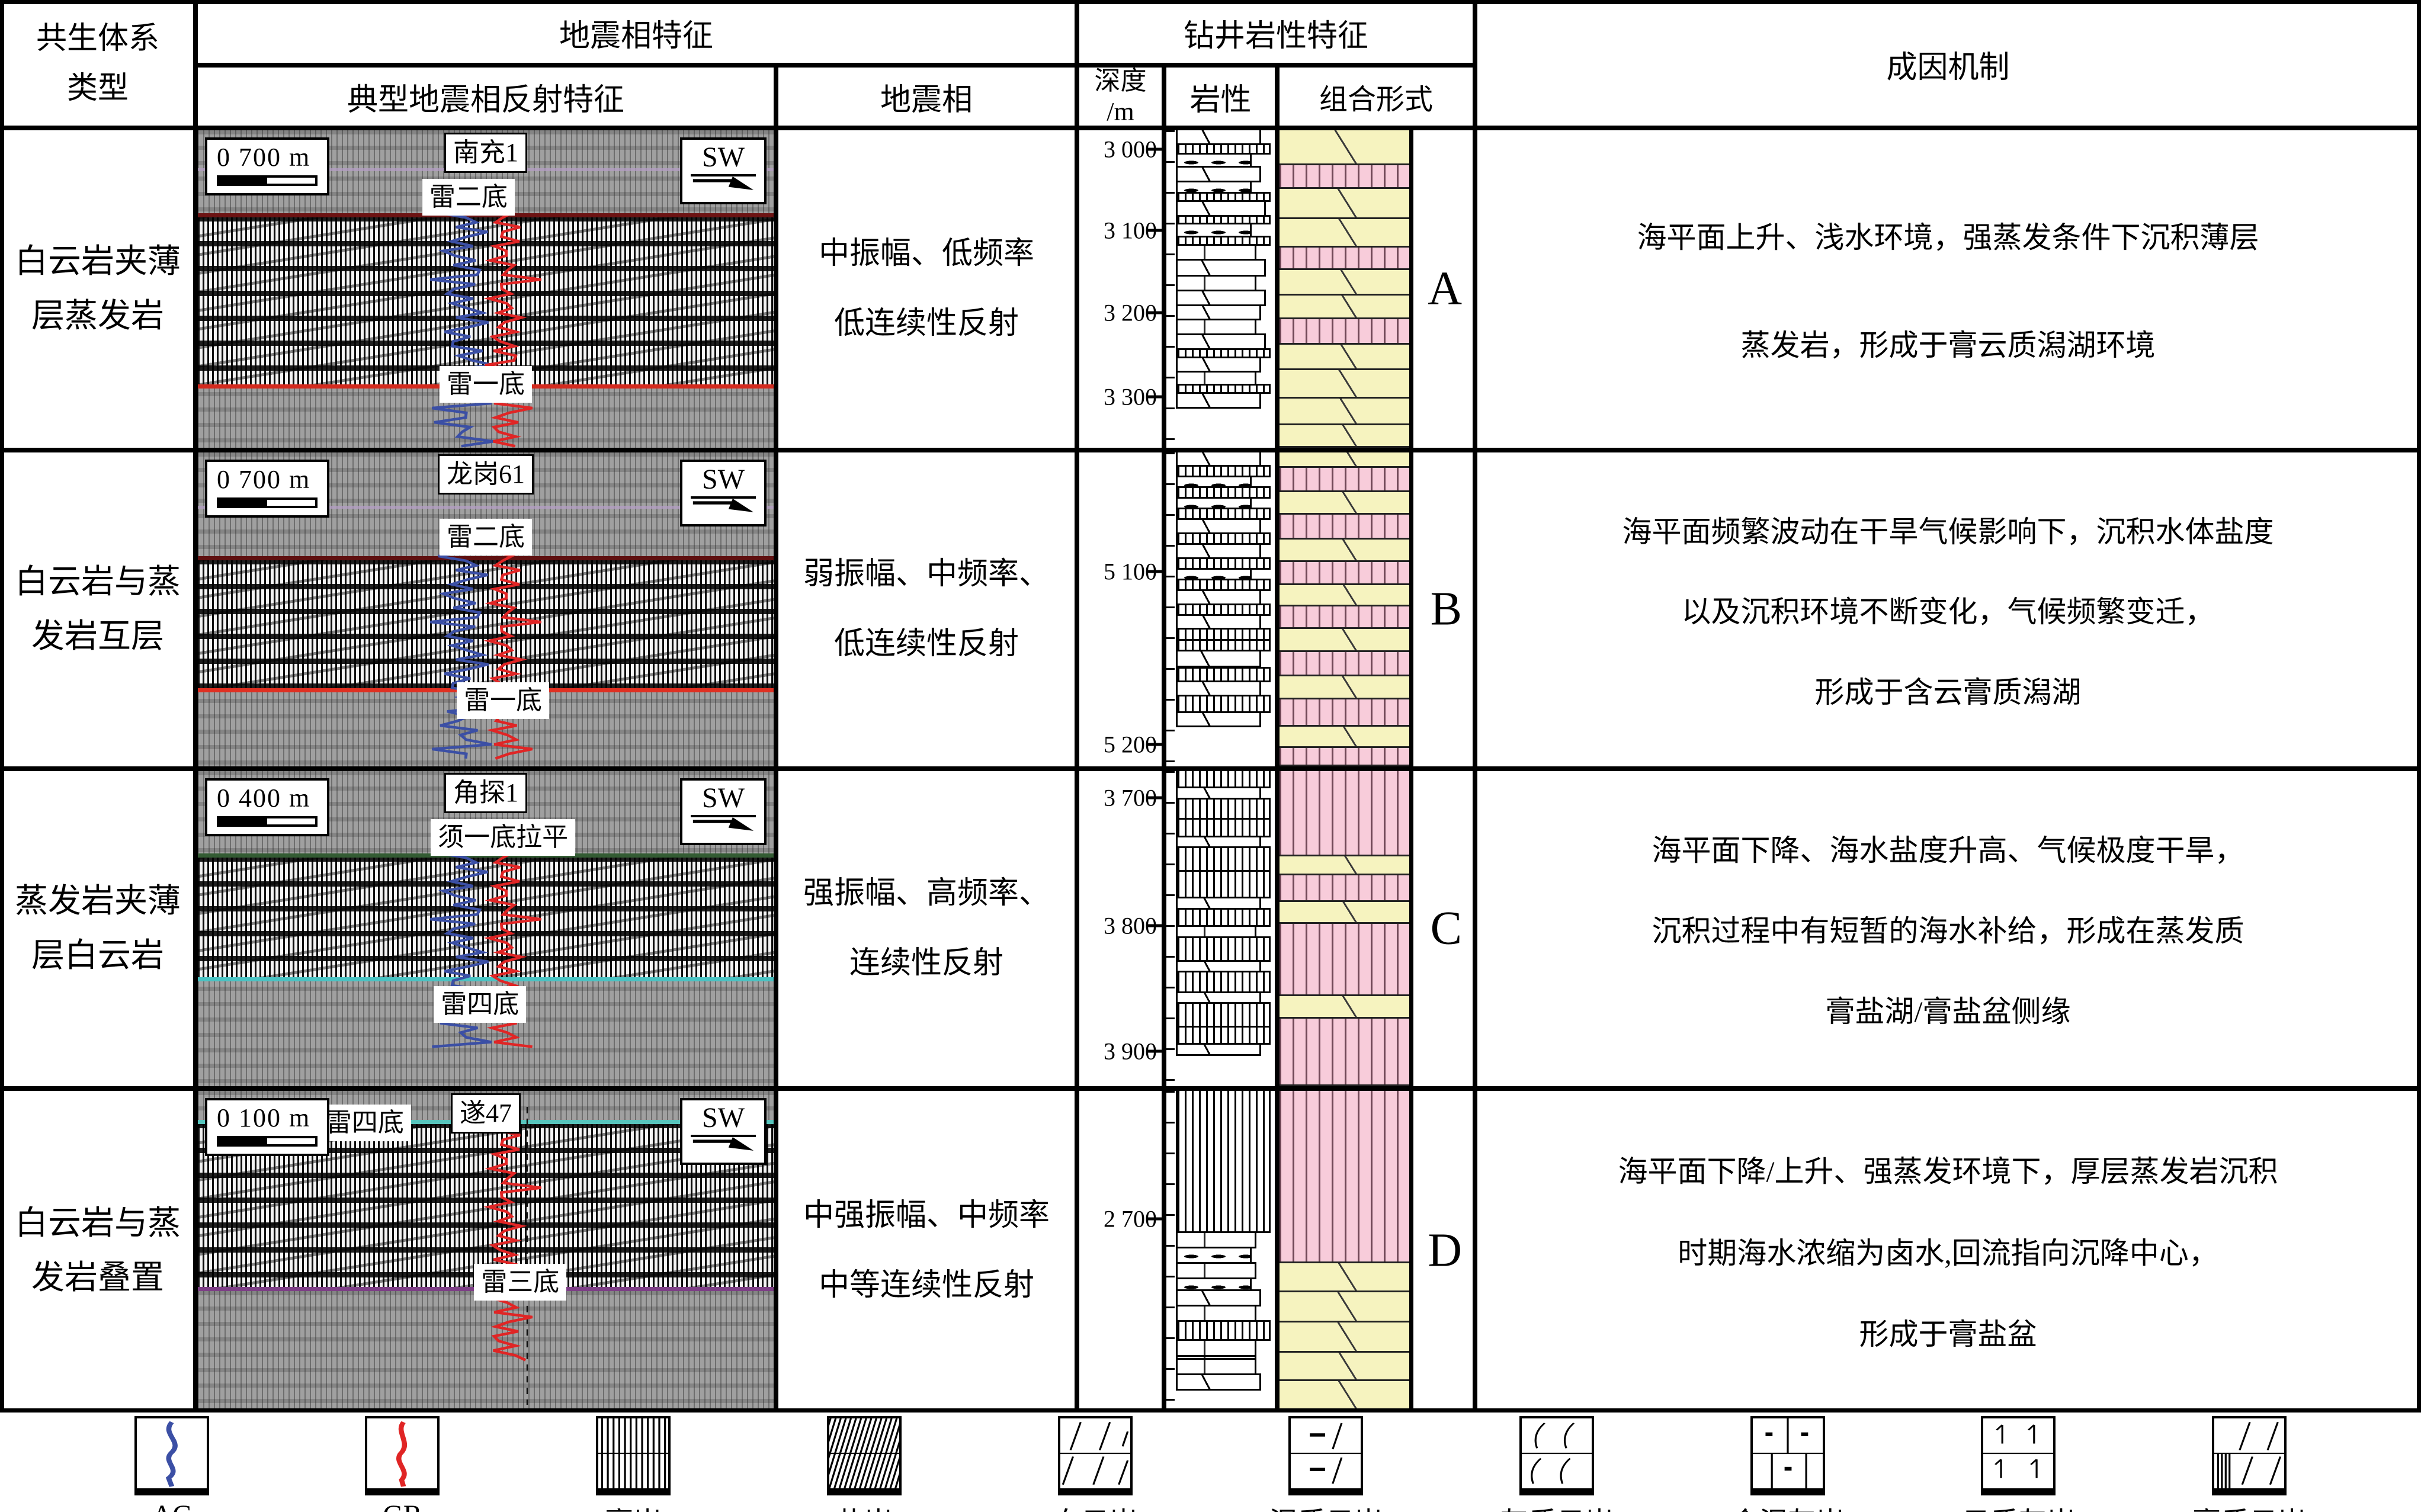  I want to click on facies-line: 连续性反射, so click(926, 963).